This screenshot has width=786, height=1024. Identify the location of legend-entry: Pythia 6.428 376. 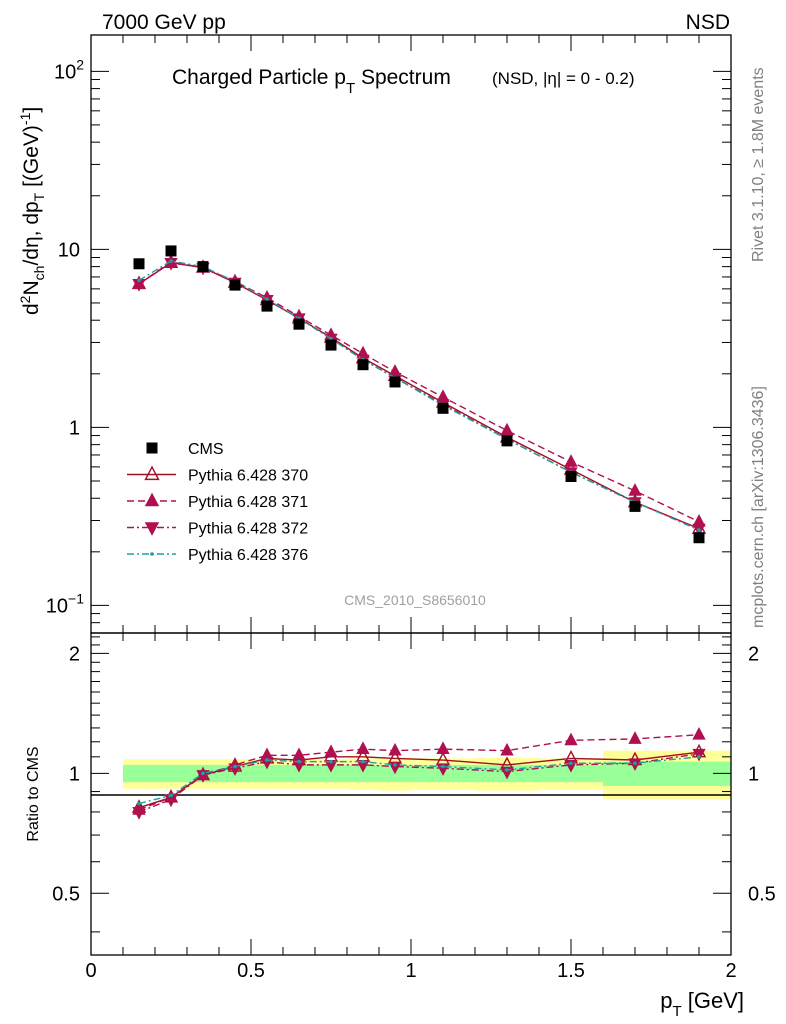
(217, 555).